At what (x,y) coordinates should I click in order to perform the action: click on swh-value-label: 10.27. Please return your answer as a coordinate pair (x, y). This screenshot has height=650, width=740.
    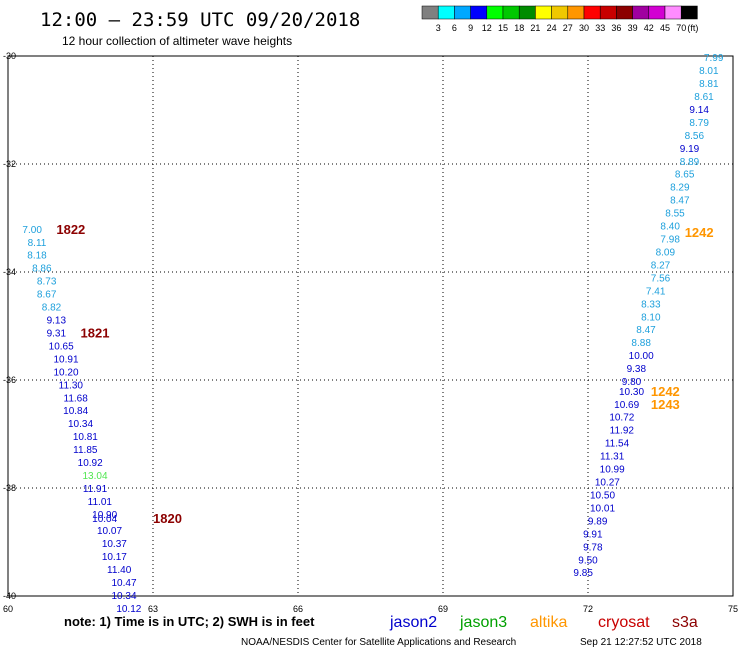
    Looking at the image, I should click on (607, 483).